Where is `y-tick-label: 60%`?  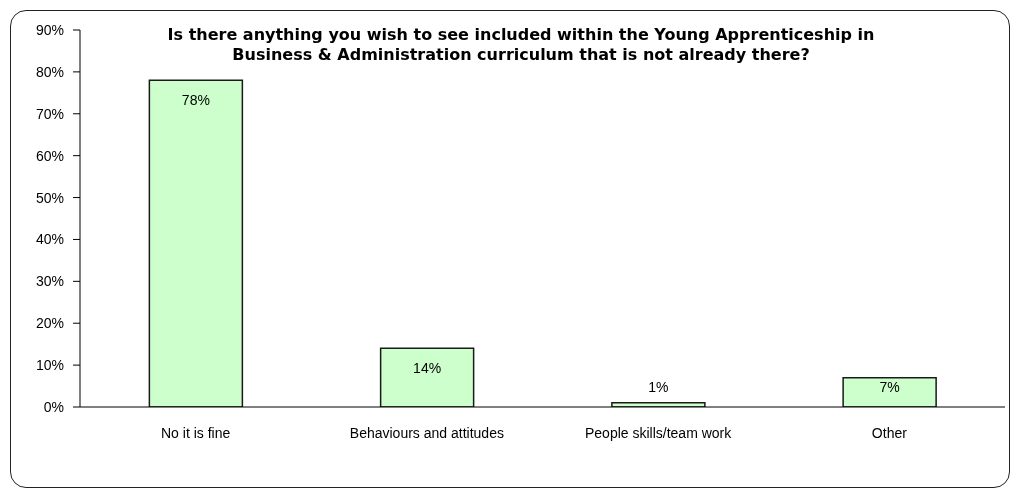
y-tick-label: 60% is located at coordinates (49, 155).